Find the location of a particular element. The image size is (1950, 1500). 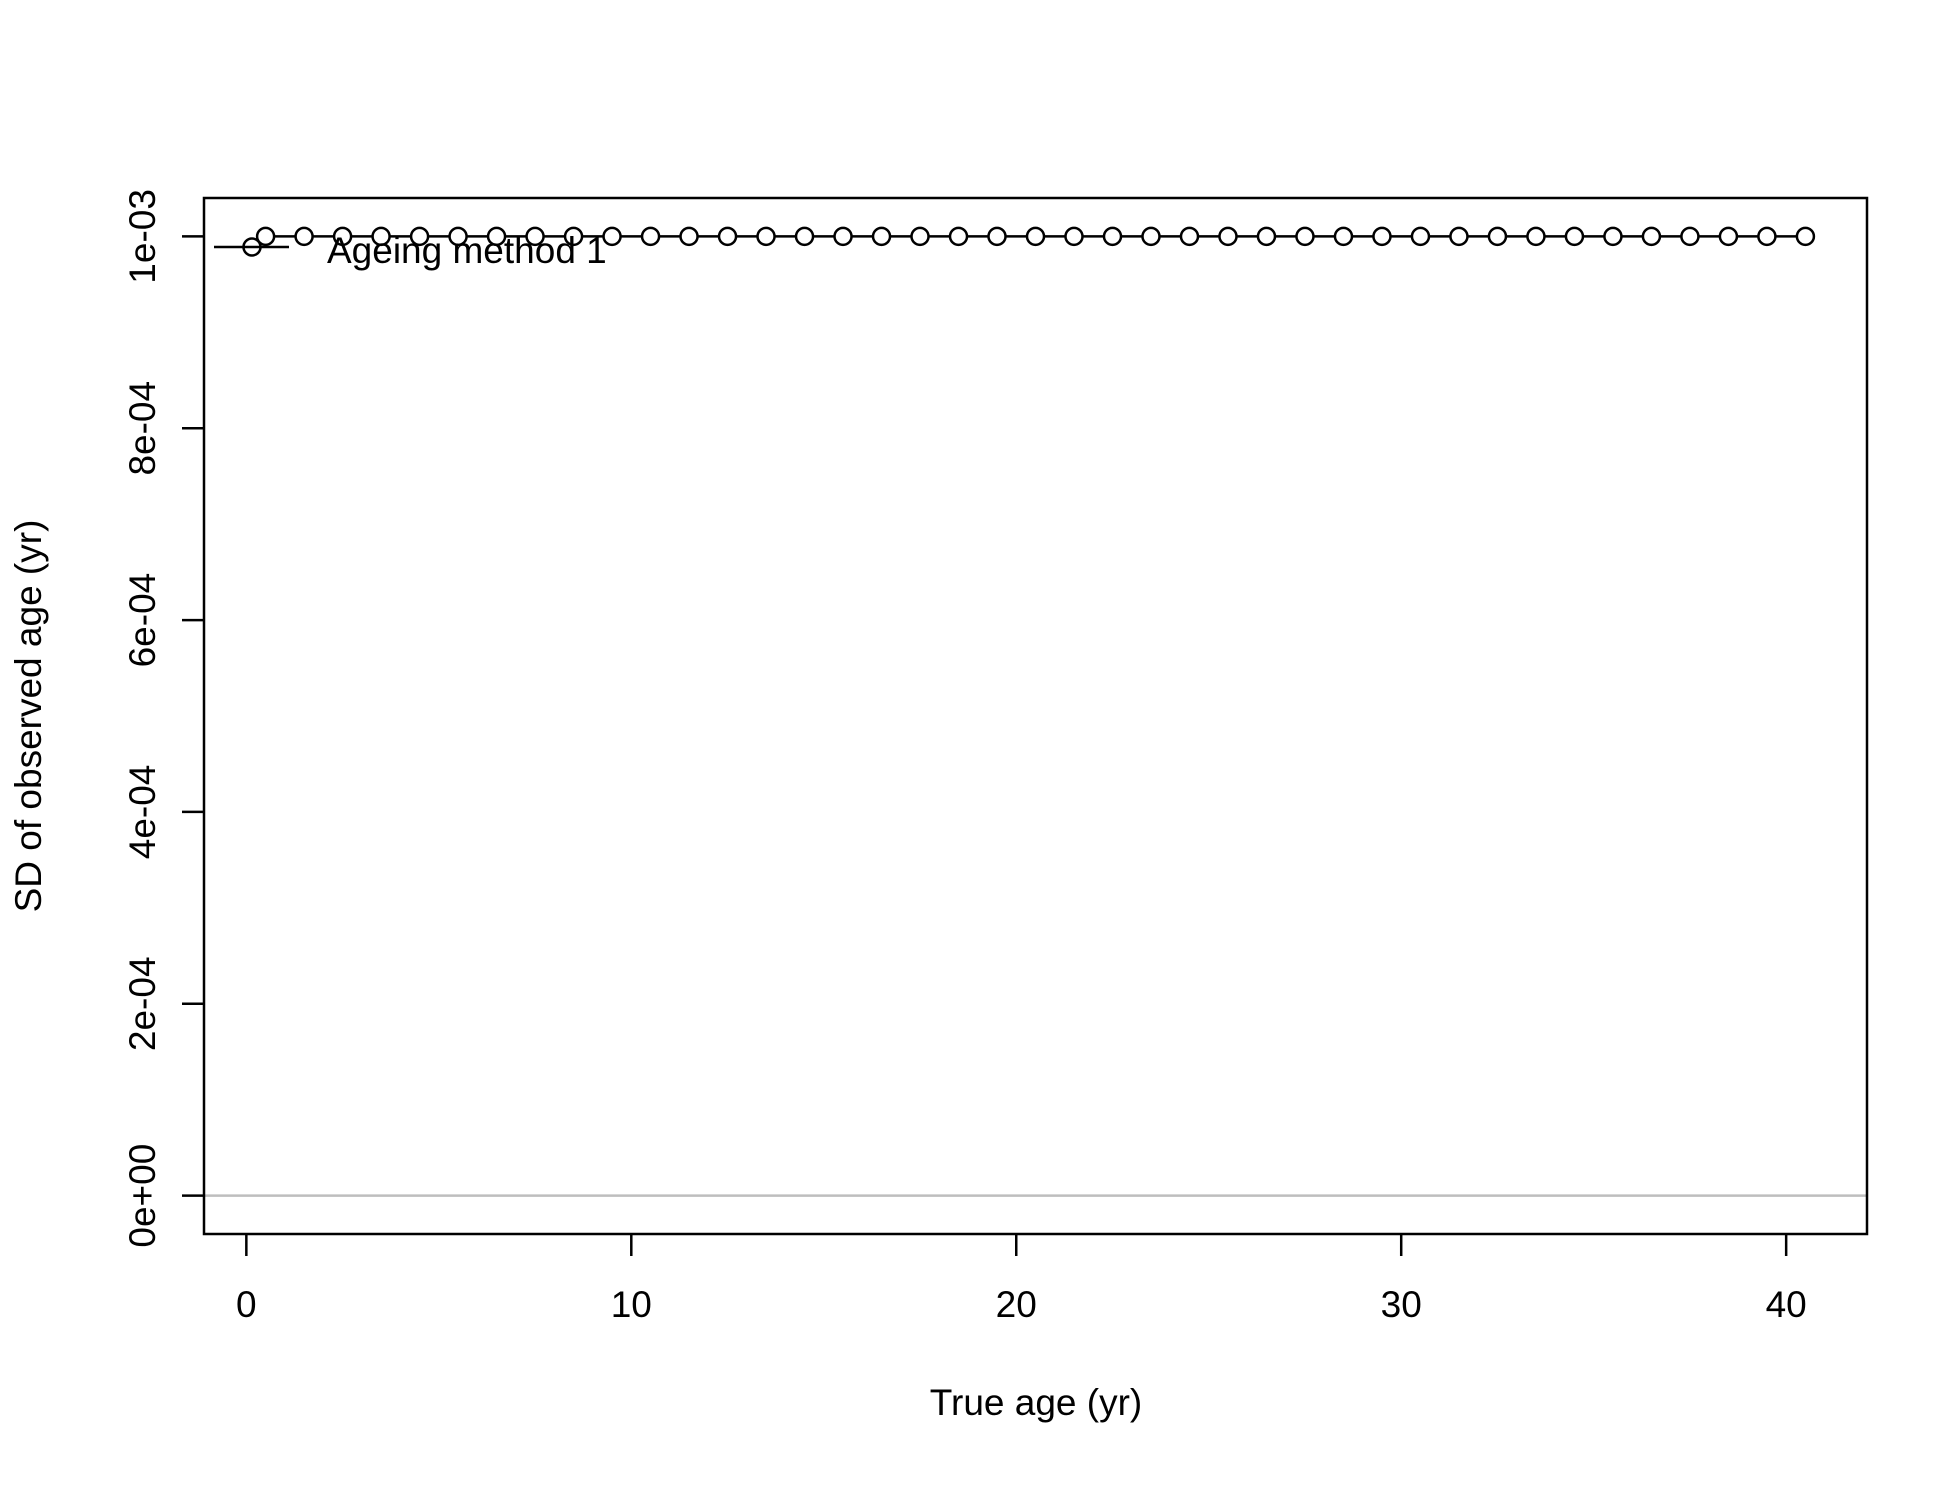

x-tick-label: 20 is located at coordinates (1016, 1304).